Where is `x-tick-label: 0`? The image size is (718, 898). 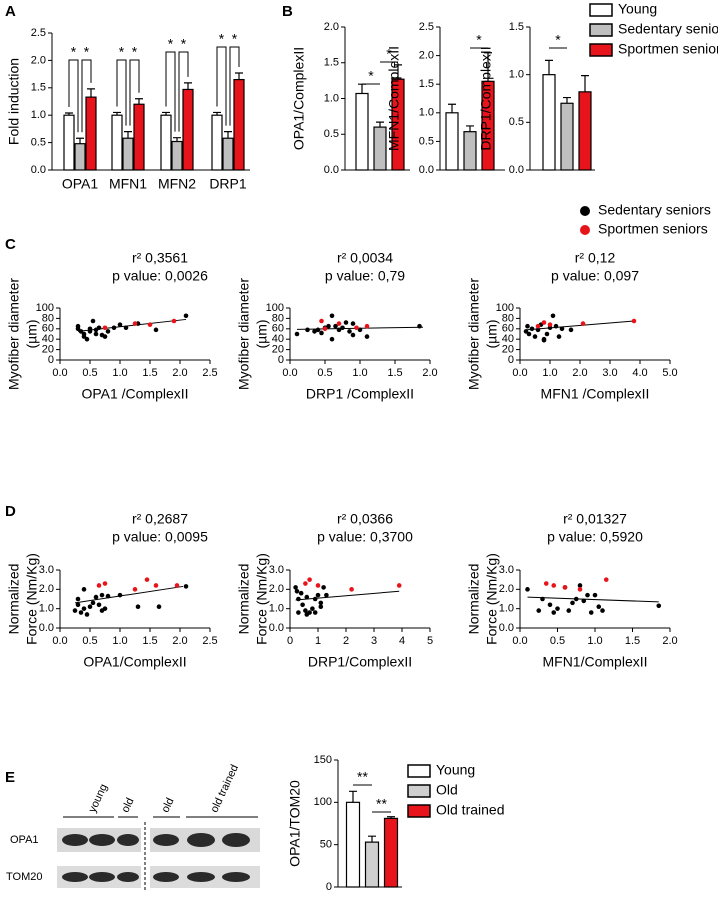
x-tick-label: 0 is located at coordinates (290, 641).